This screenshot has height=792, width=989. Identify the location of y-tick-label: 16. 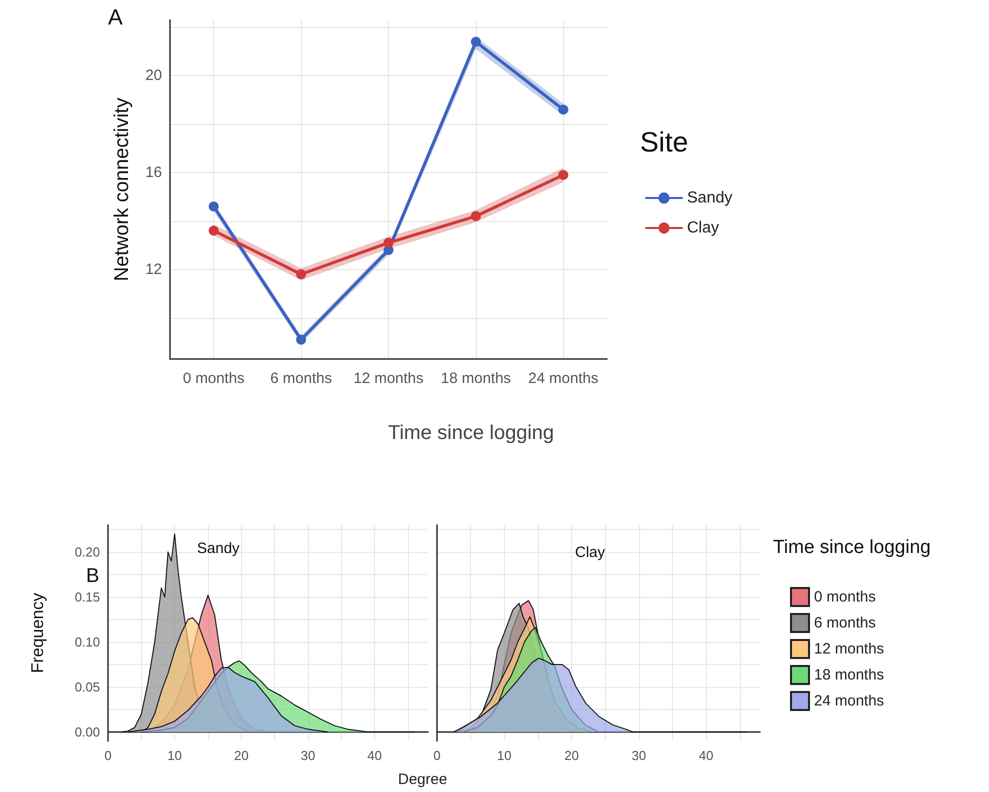
(153, 173).